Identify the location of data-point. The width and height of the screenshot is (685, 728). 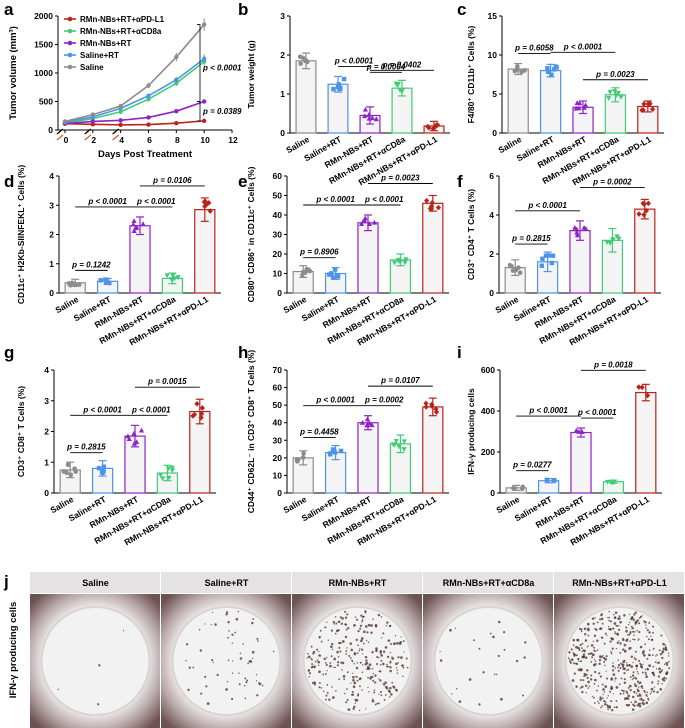
(93, 114).